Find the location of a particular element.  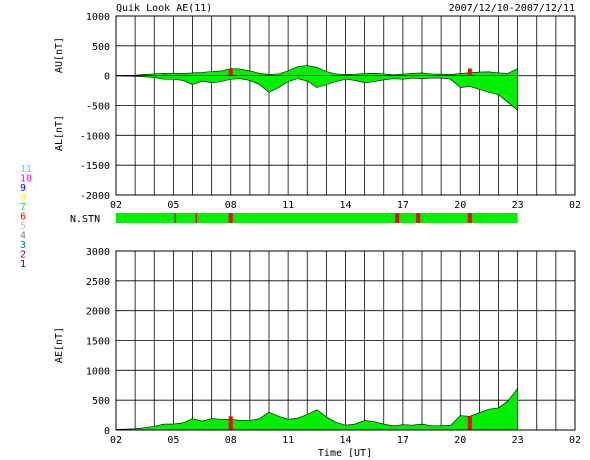

legend-item-1: 1 is located at coordinates (23, 264).